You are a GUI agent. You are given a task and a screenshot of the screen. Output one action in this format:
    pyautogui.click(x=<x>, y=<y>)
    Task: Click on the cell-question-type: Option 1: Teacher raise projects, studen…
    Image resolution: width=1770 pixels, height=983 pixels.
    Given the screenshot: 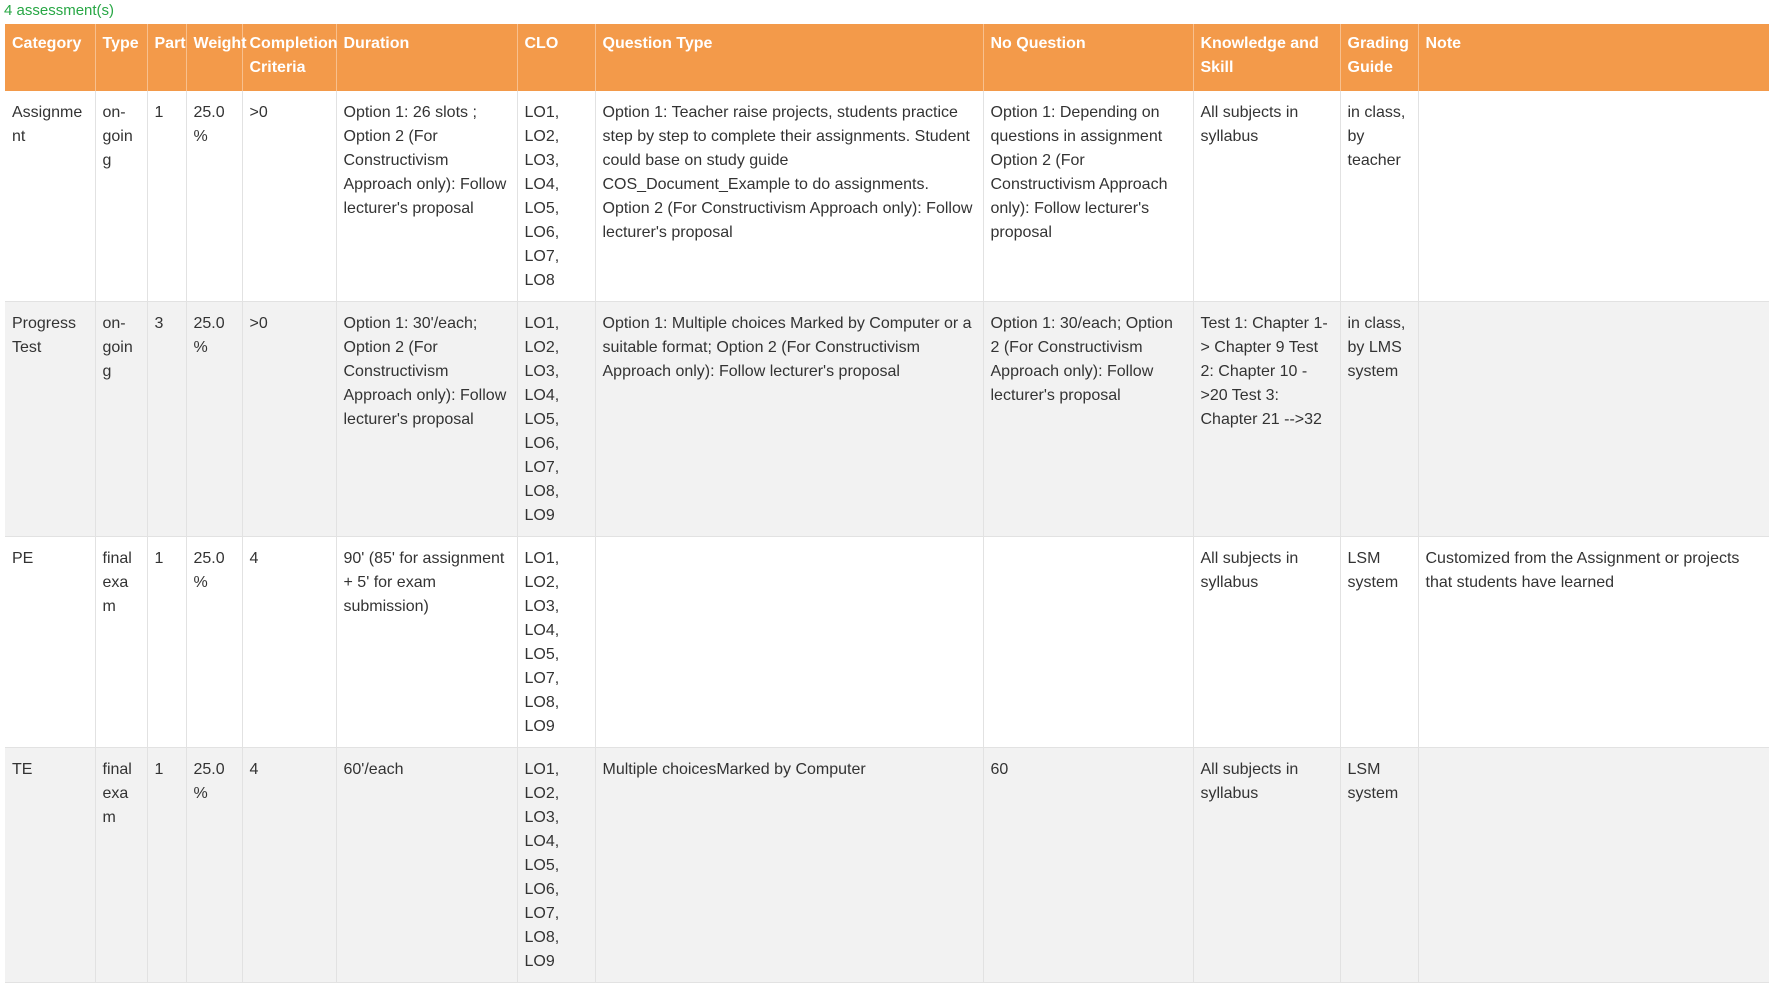 What is the action you would take?
    pyautogui.click(x=789, y=196)
    